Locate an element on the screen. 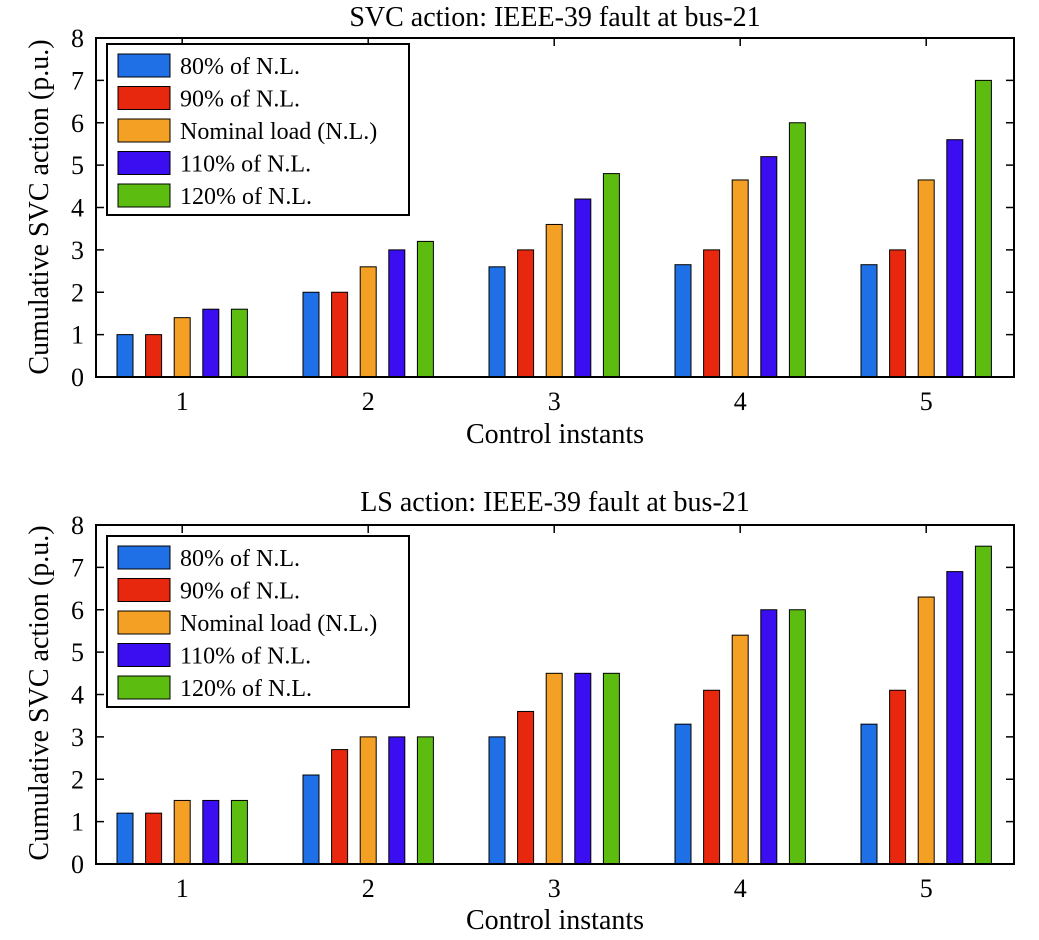 Image resolution: width=1039 pixels, height=940 pixels. legend-label: Nominal load (N.L.) is located at coordinates (278, 132).